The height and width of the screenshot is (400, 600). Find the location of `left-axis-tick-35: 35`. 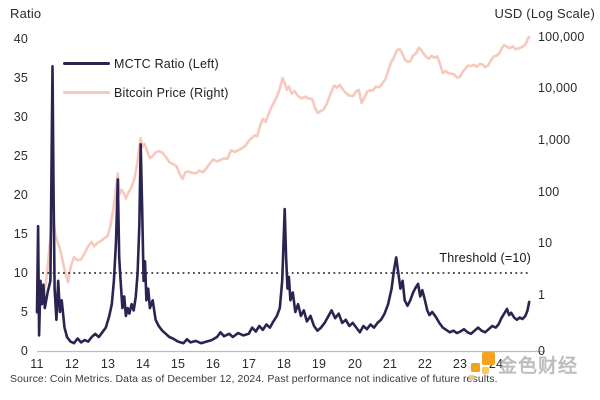

left-axis-tick-35: 35 is located at coordinates (20, 78).